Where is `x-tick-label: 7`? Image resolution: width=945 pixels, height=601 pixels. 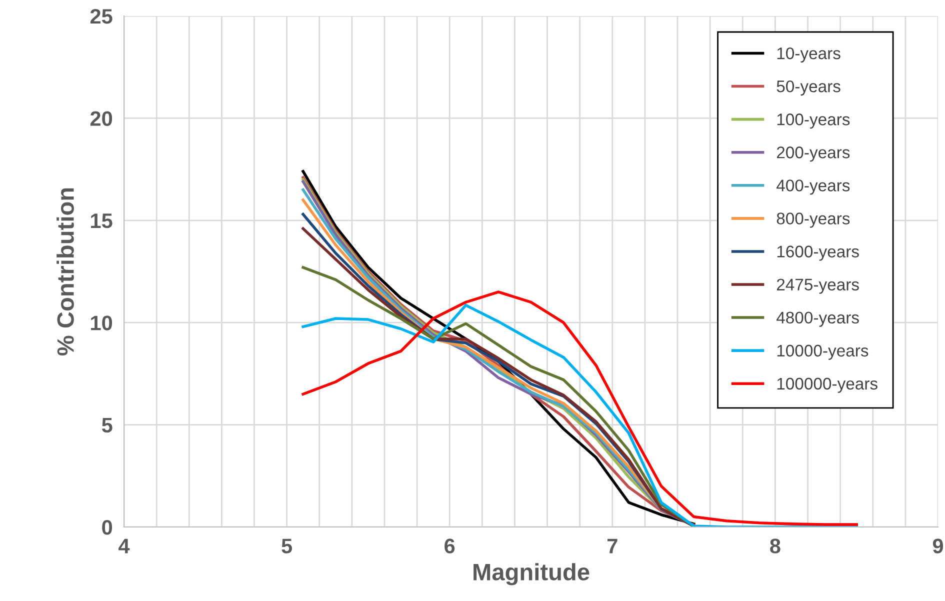 x-tick-label: 7 is located at coordinates (613, 546).